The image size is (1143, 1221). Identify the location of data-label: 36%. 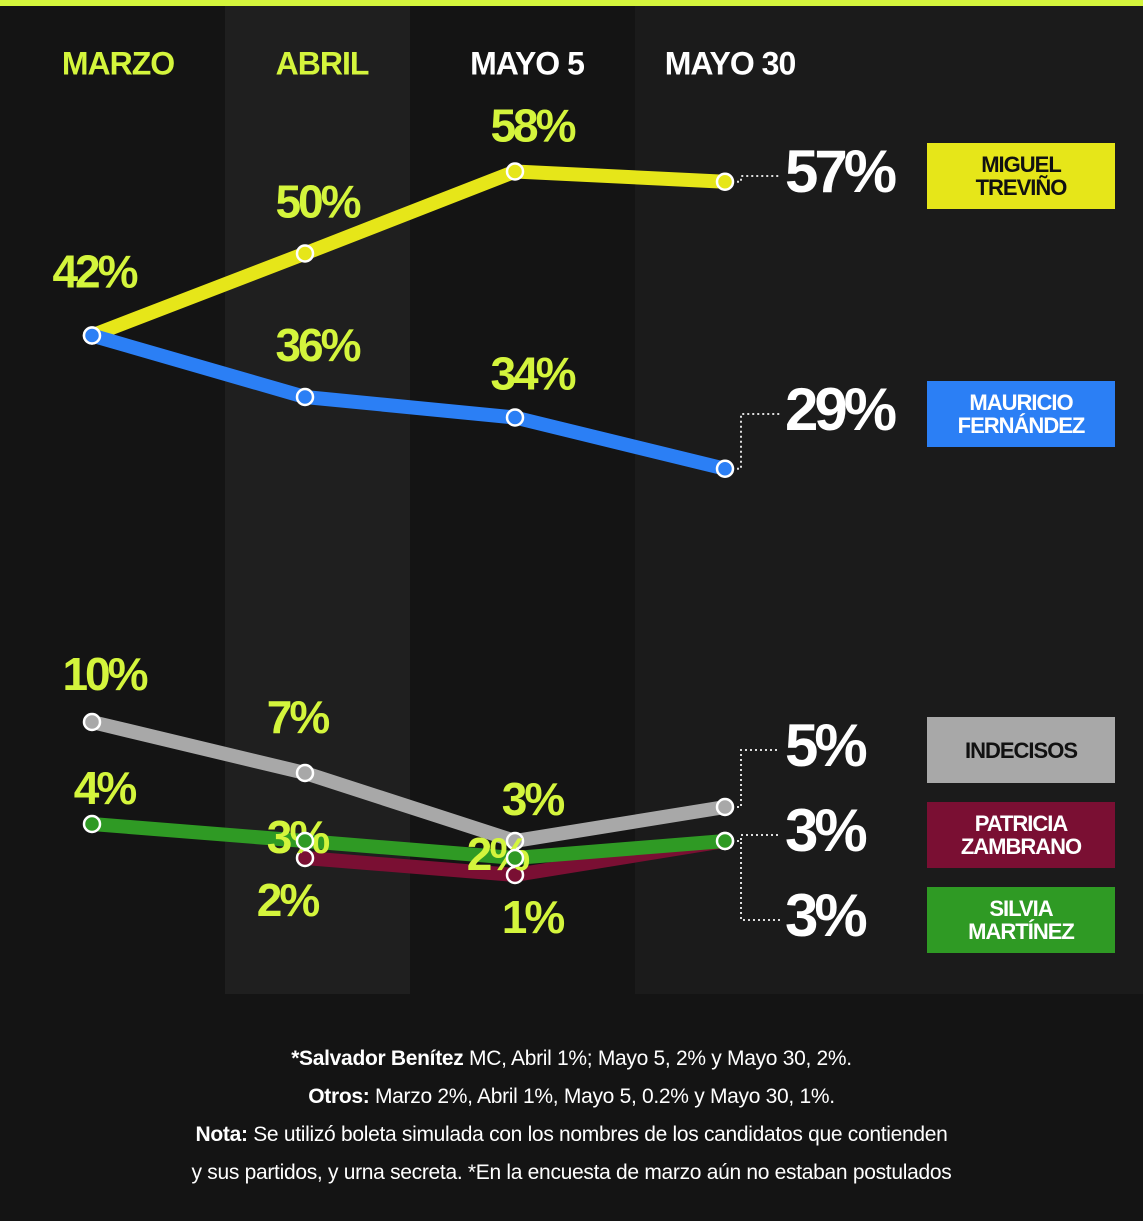
(317, 345).